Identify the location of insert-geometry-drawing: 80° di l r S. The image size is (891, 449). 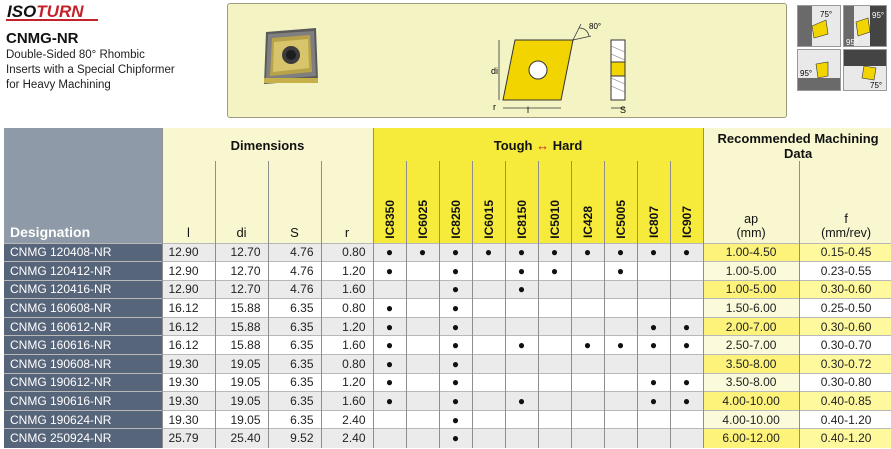
(578, 64).